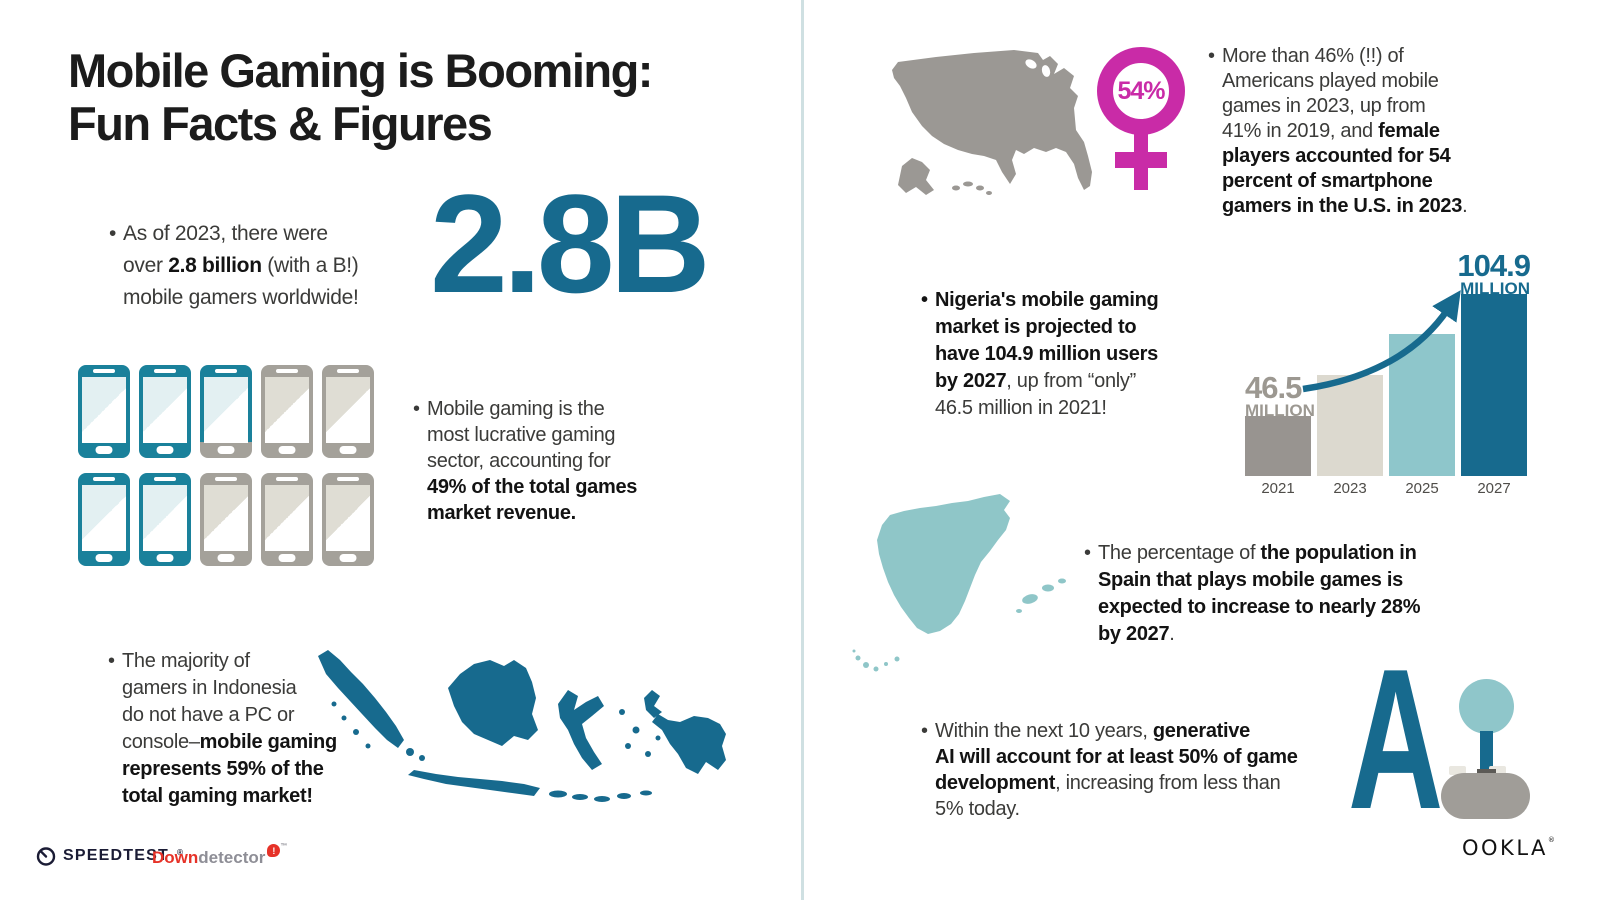  I want to click on ookla-trademark: ®, so click(1552, 840).